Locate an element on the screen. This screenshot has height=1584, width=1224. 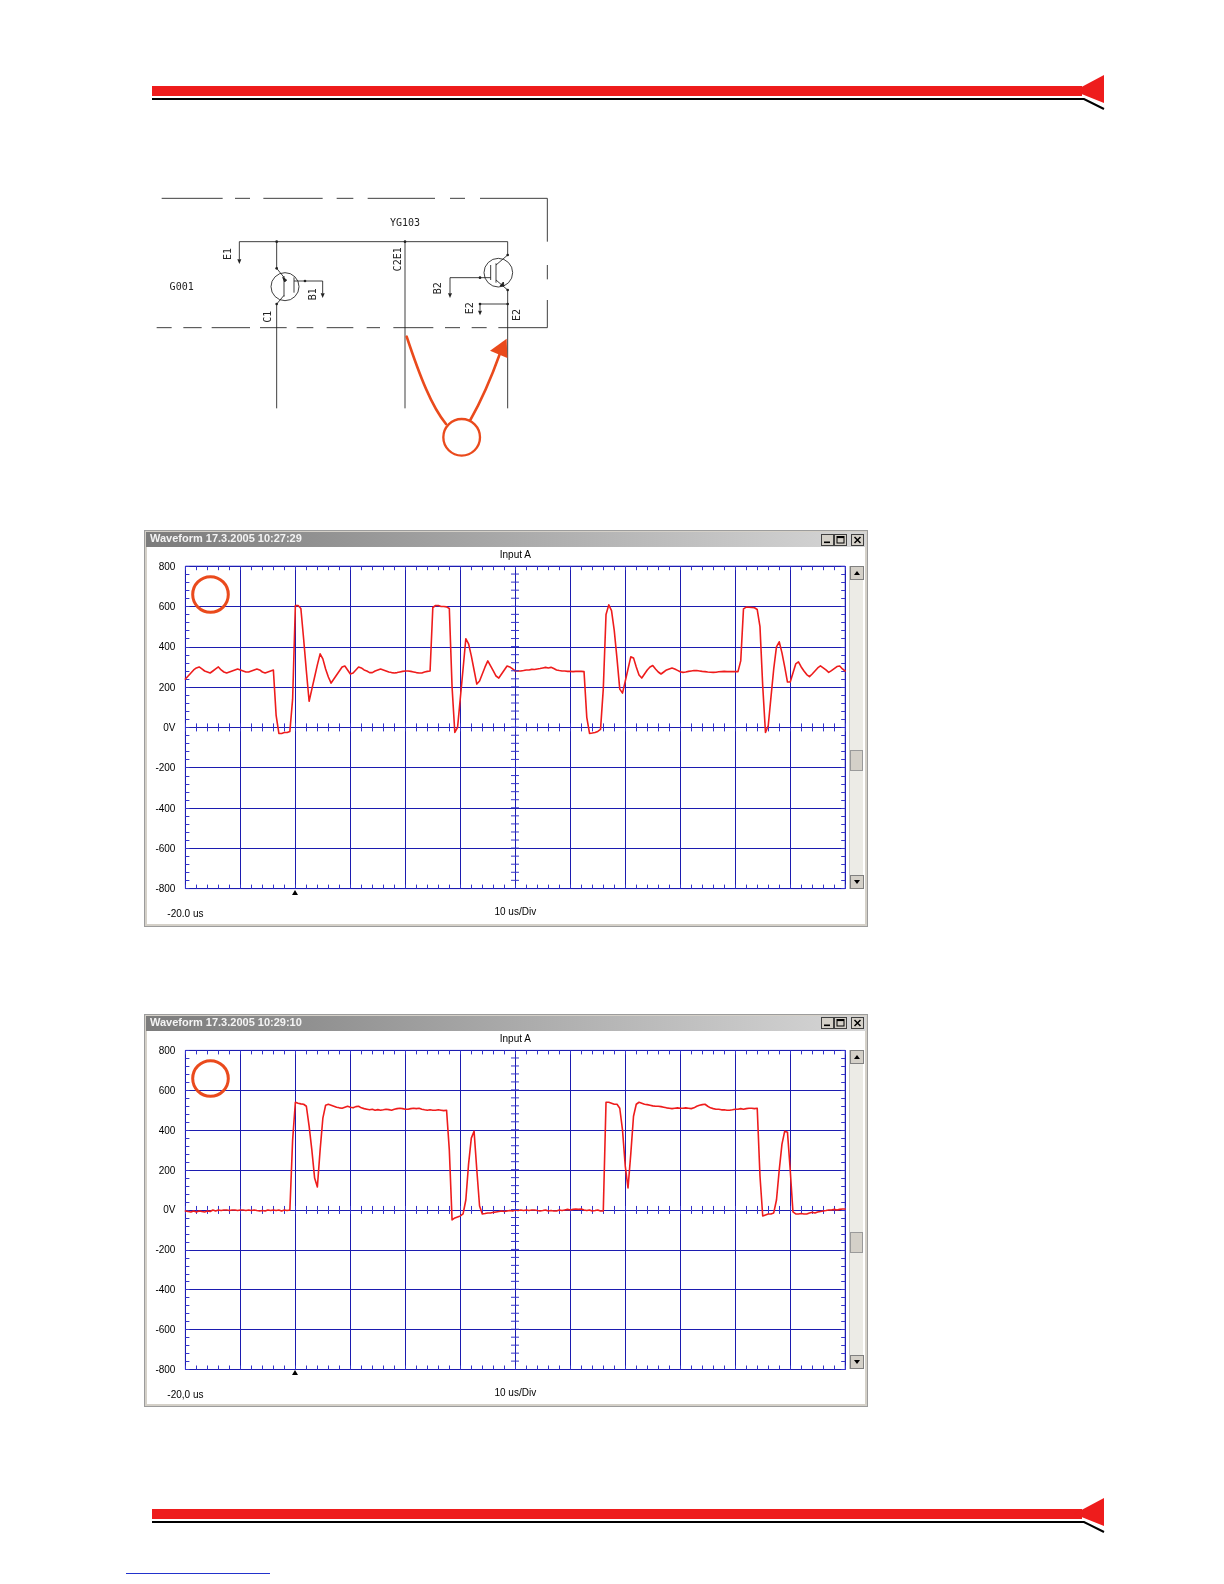
text: C2E1 is located at coordinates (397, 259).